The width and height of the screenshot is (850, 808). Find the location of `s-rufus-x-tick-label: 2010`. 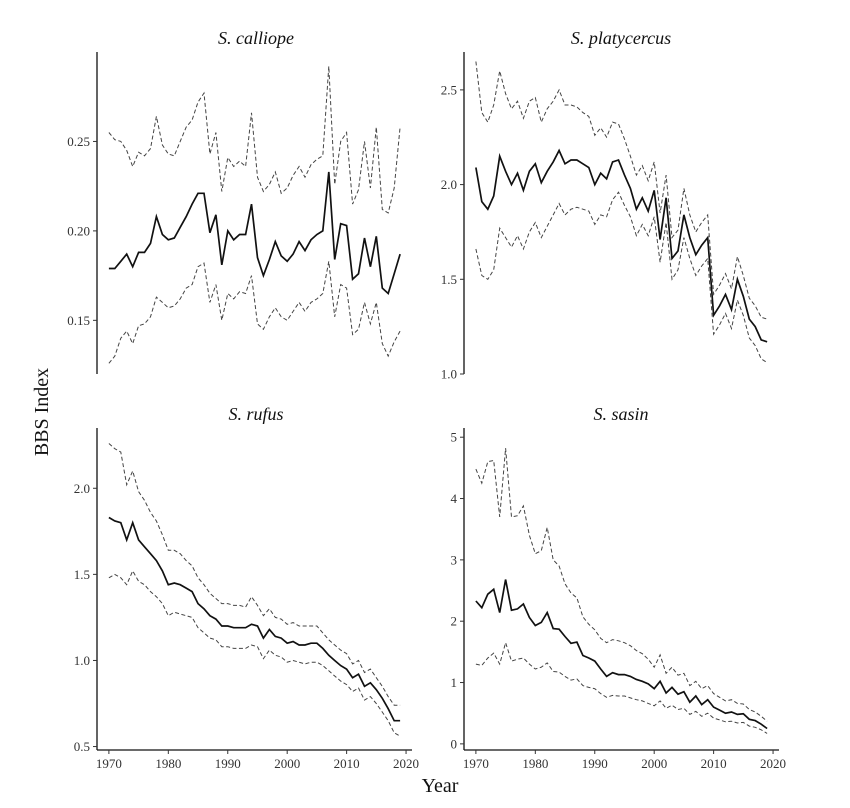

s-rufus-x-tick-label: 2010 is located at coordinates (347, 763).